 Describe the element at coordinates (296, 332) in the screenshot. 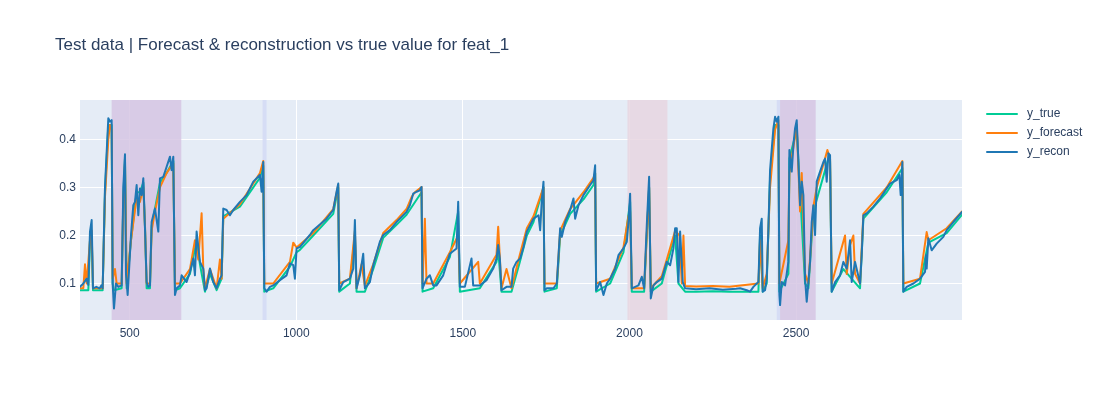

I see `x-tick-label: 1000` at that location.